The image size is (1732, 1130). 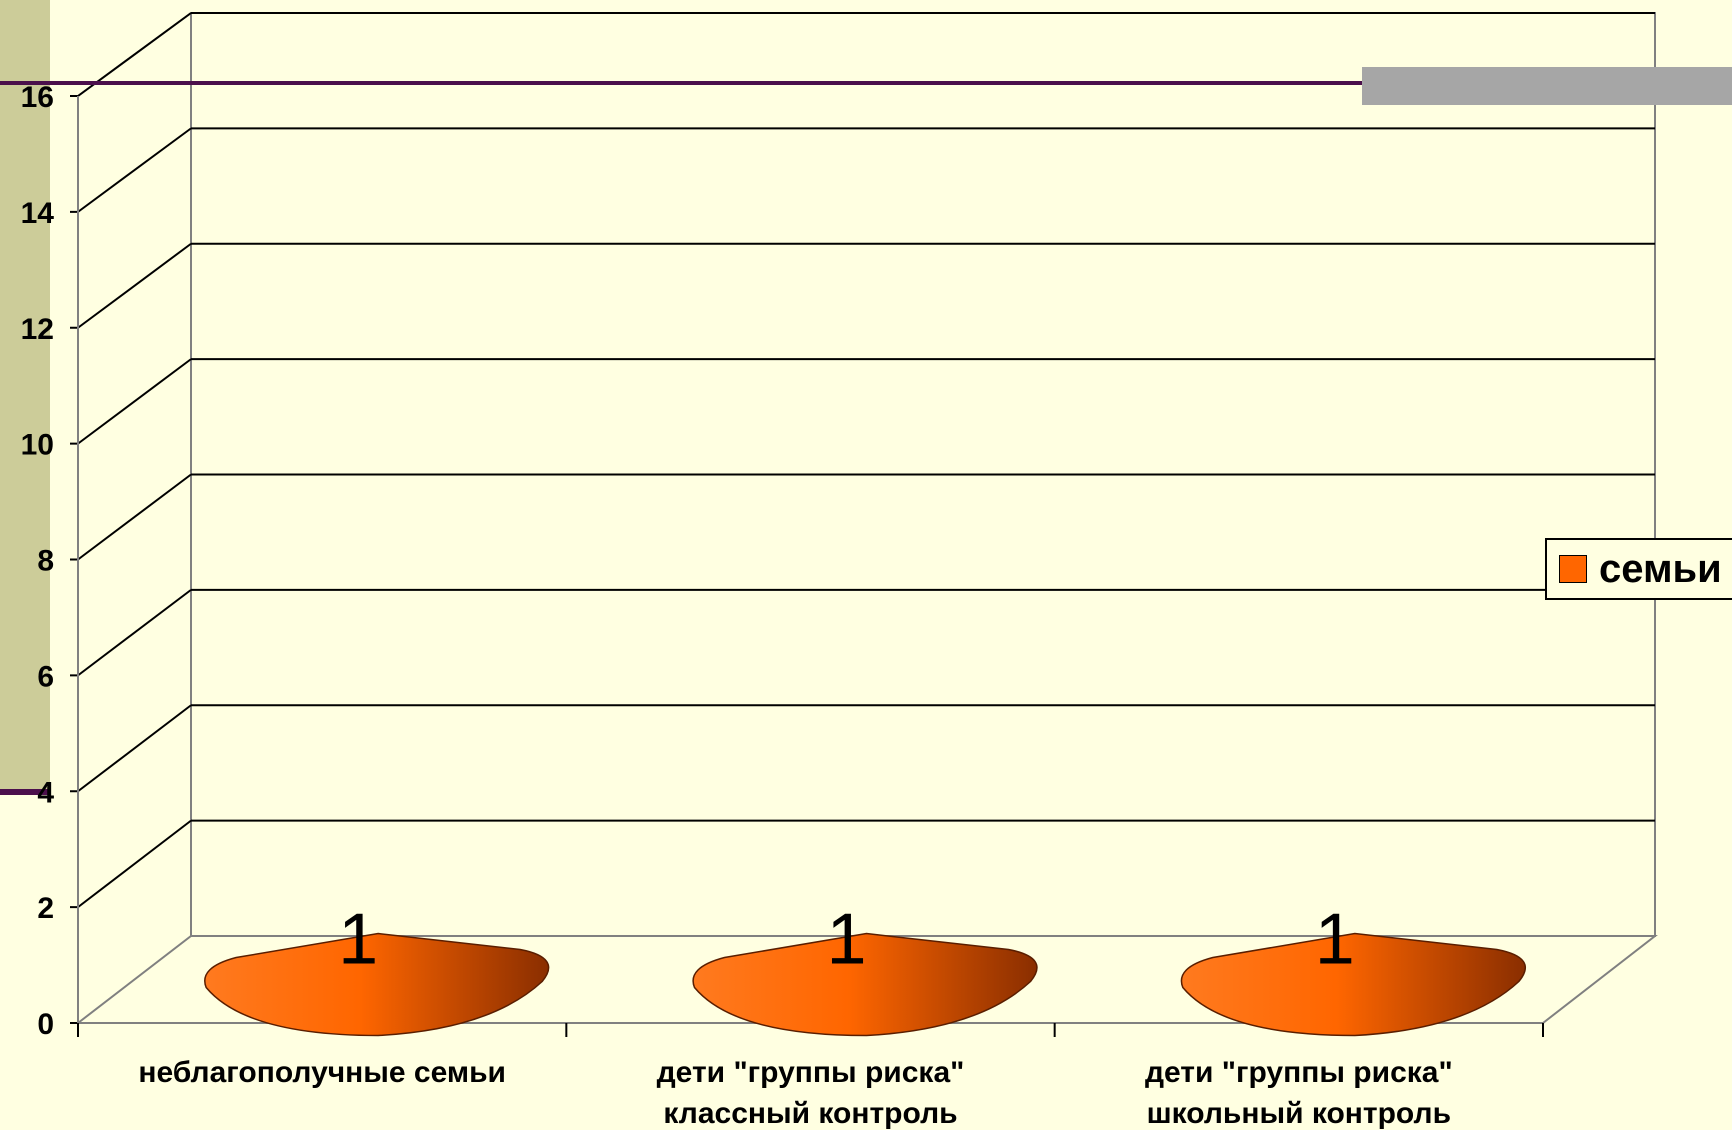 What do you see at coordinates (25, 395) in the screenshot?
I see `slide-sidebar` at bounding box center [25, 395].